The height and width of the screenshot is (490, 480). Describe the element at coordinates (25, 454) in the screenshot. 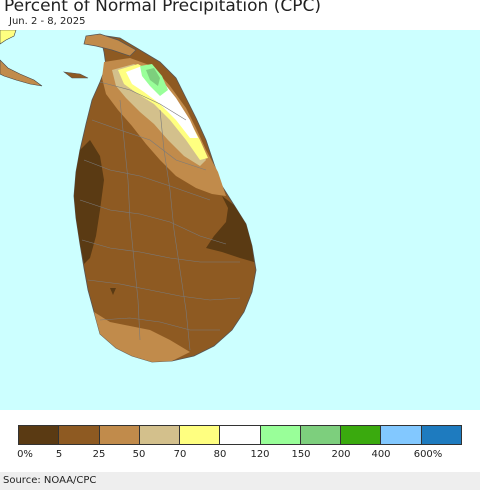

I see `legend-label: 0%` at that location.